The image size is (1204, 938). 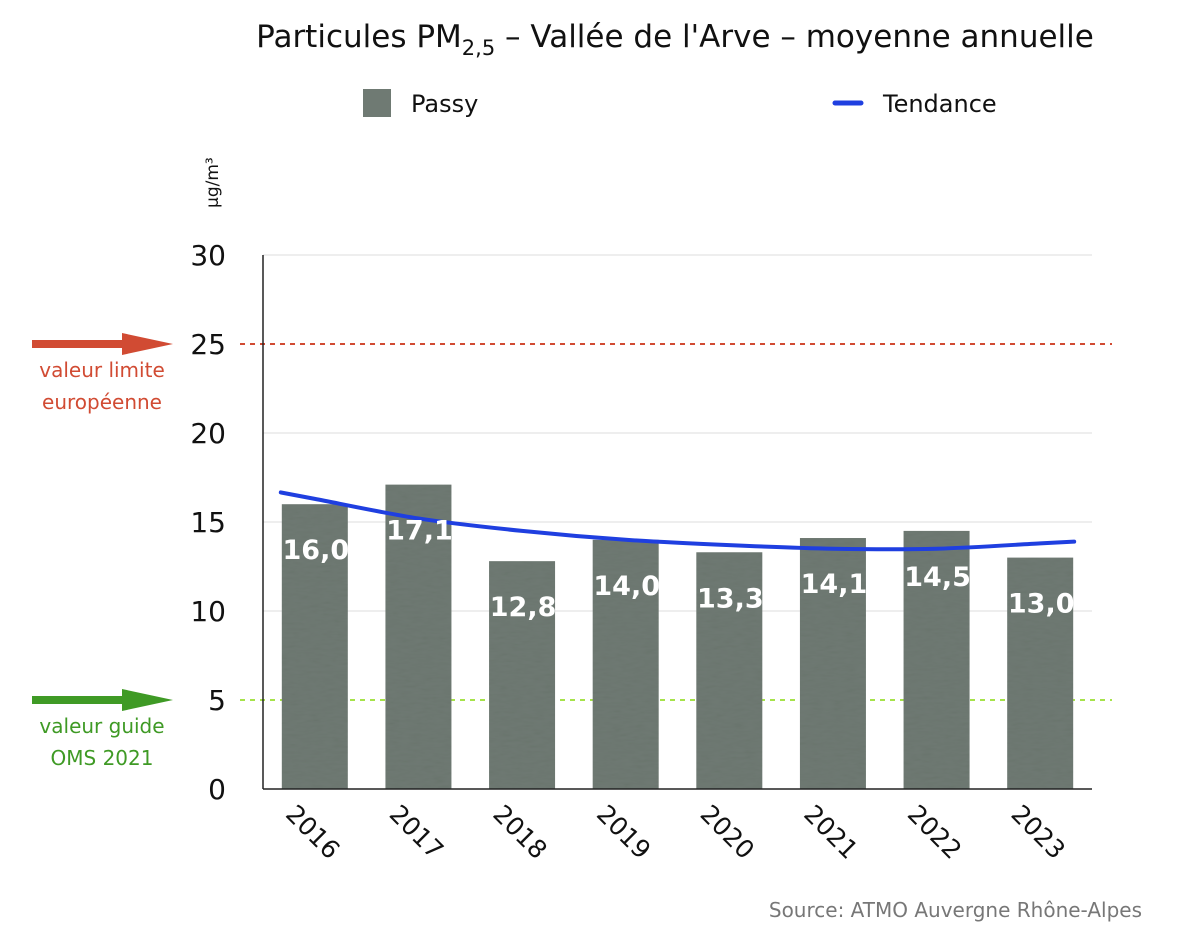 I want to click on source-note: Source: ATMO Auvergne Rhône-Alpes, so click(x=955, y=910).